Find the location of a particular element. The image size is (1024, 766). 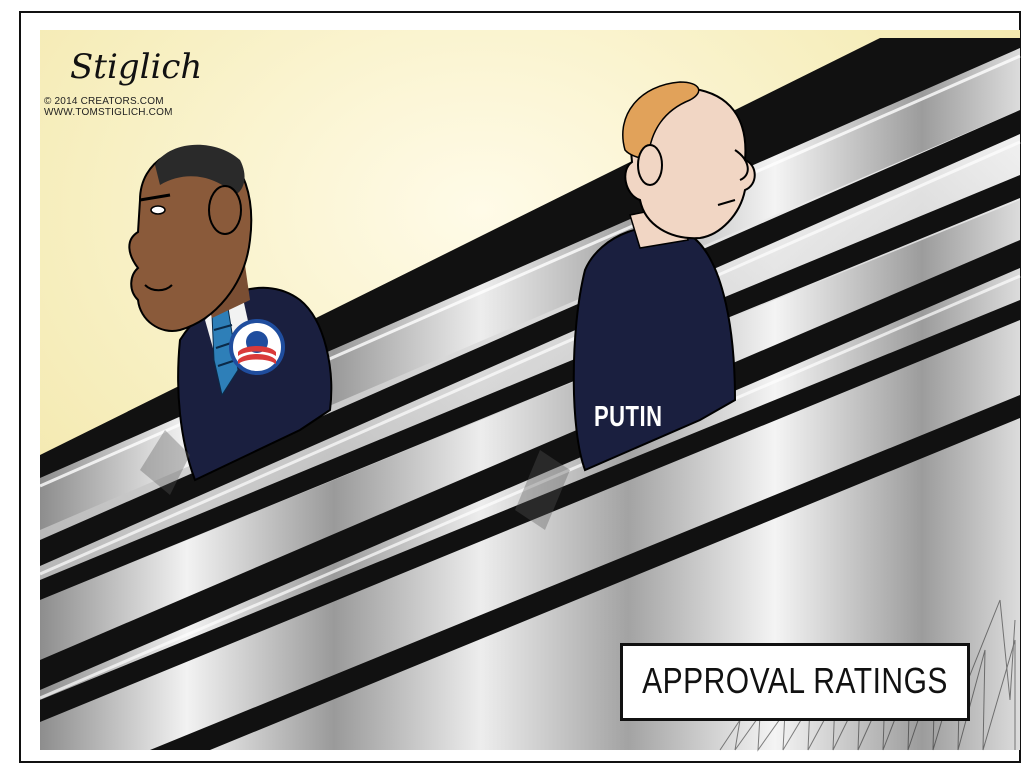

obama-hair is located at coordinates (200, 169).